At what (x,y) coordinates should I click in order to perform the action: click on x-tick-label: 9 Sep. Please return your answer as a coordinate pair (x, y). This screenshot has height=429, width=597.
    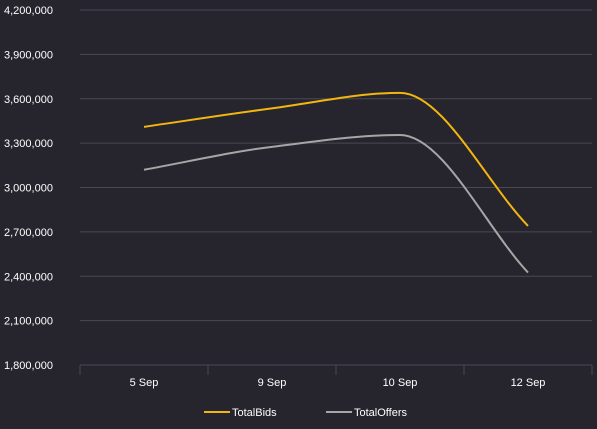
    Looking at the image, I should click on (272, 383).